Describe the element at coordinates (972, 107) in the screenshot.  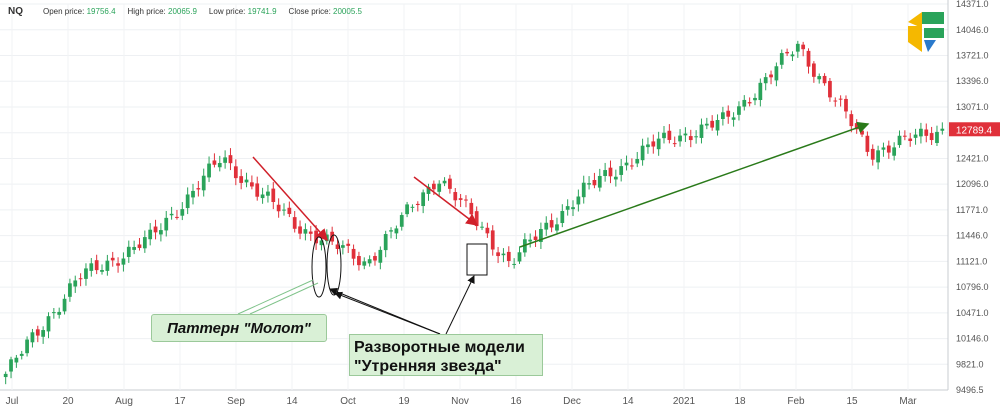
I see `y-tick-label: 13071.0` at that location.